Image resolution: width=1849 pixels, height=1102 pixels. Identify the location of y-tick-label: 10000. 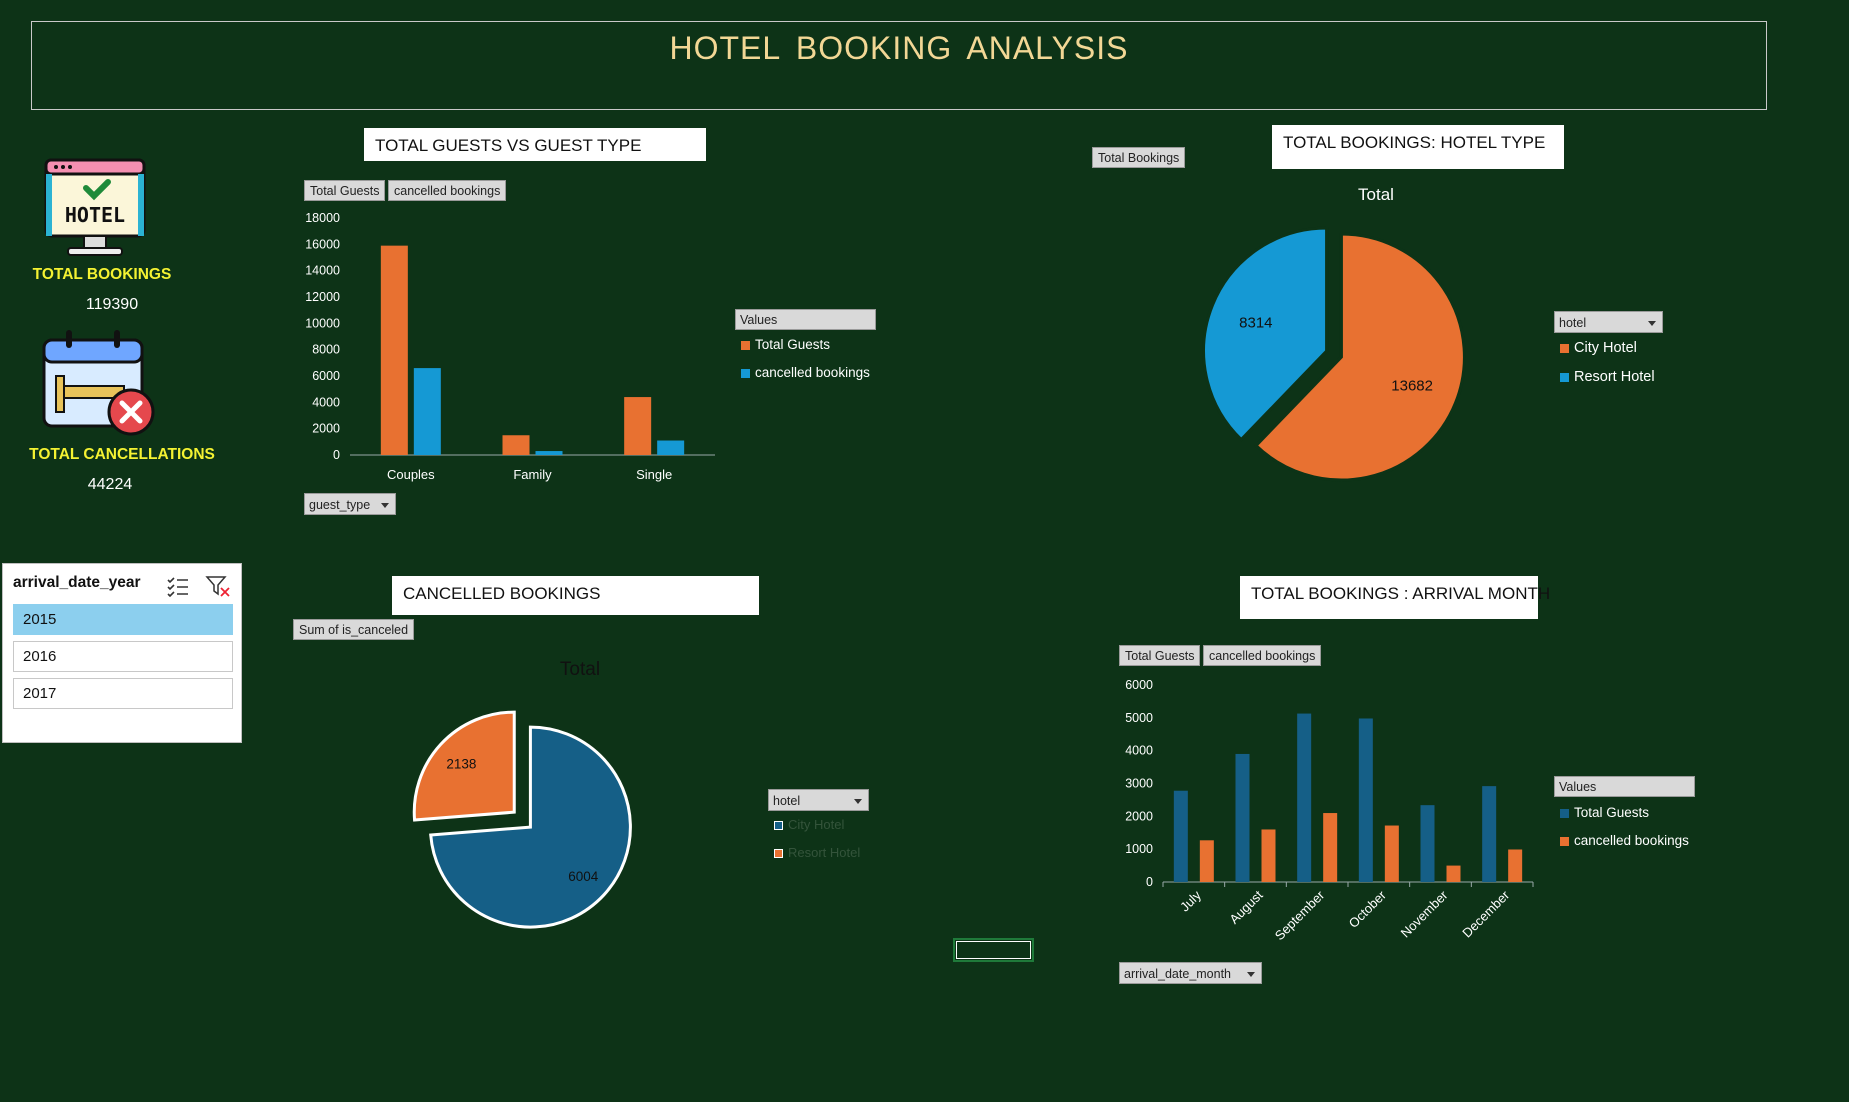
(322, 323).